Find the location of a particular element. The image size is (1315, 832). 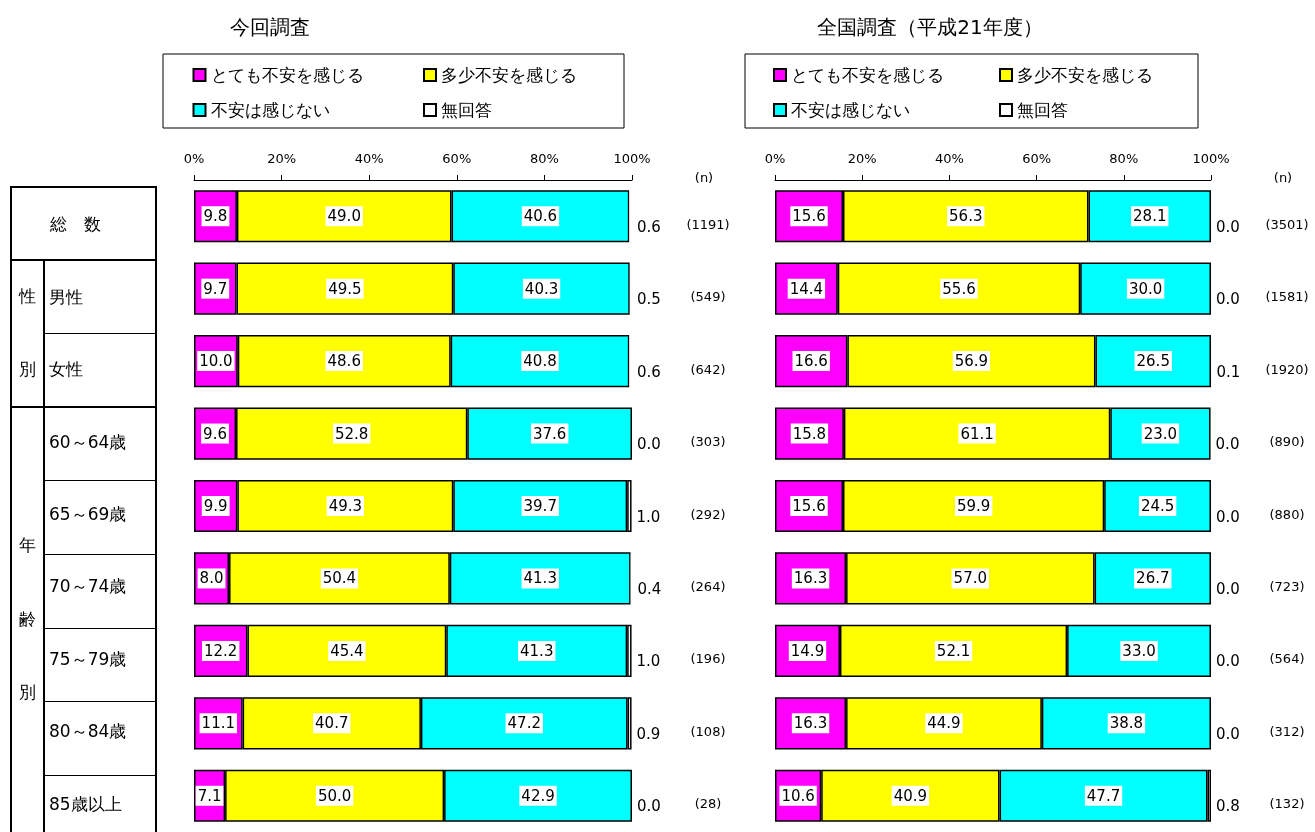

text: (132) is located at coordinates (1287, 804).